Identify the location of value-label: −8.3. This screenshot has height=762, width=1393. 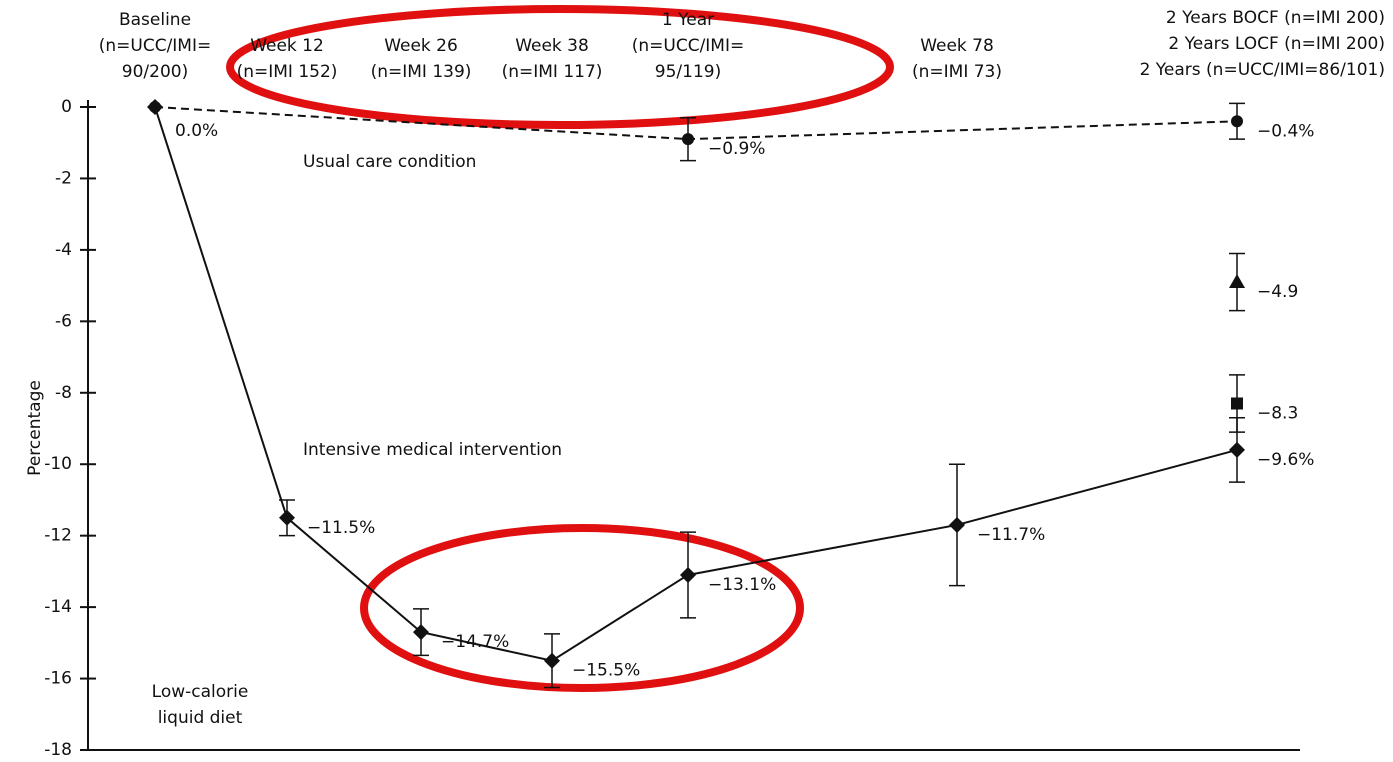
(1277, 413).